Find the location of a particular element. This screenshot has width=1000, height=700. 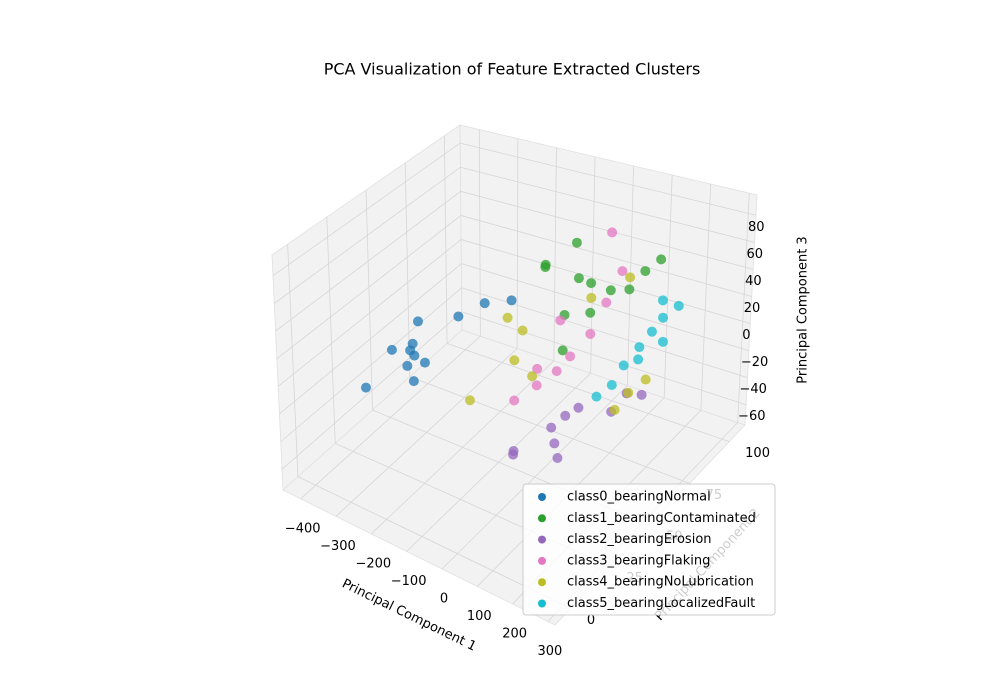

back-pane is located at coordinates (608, 275).